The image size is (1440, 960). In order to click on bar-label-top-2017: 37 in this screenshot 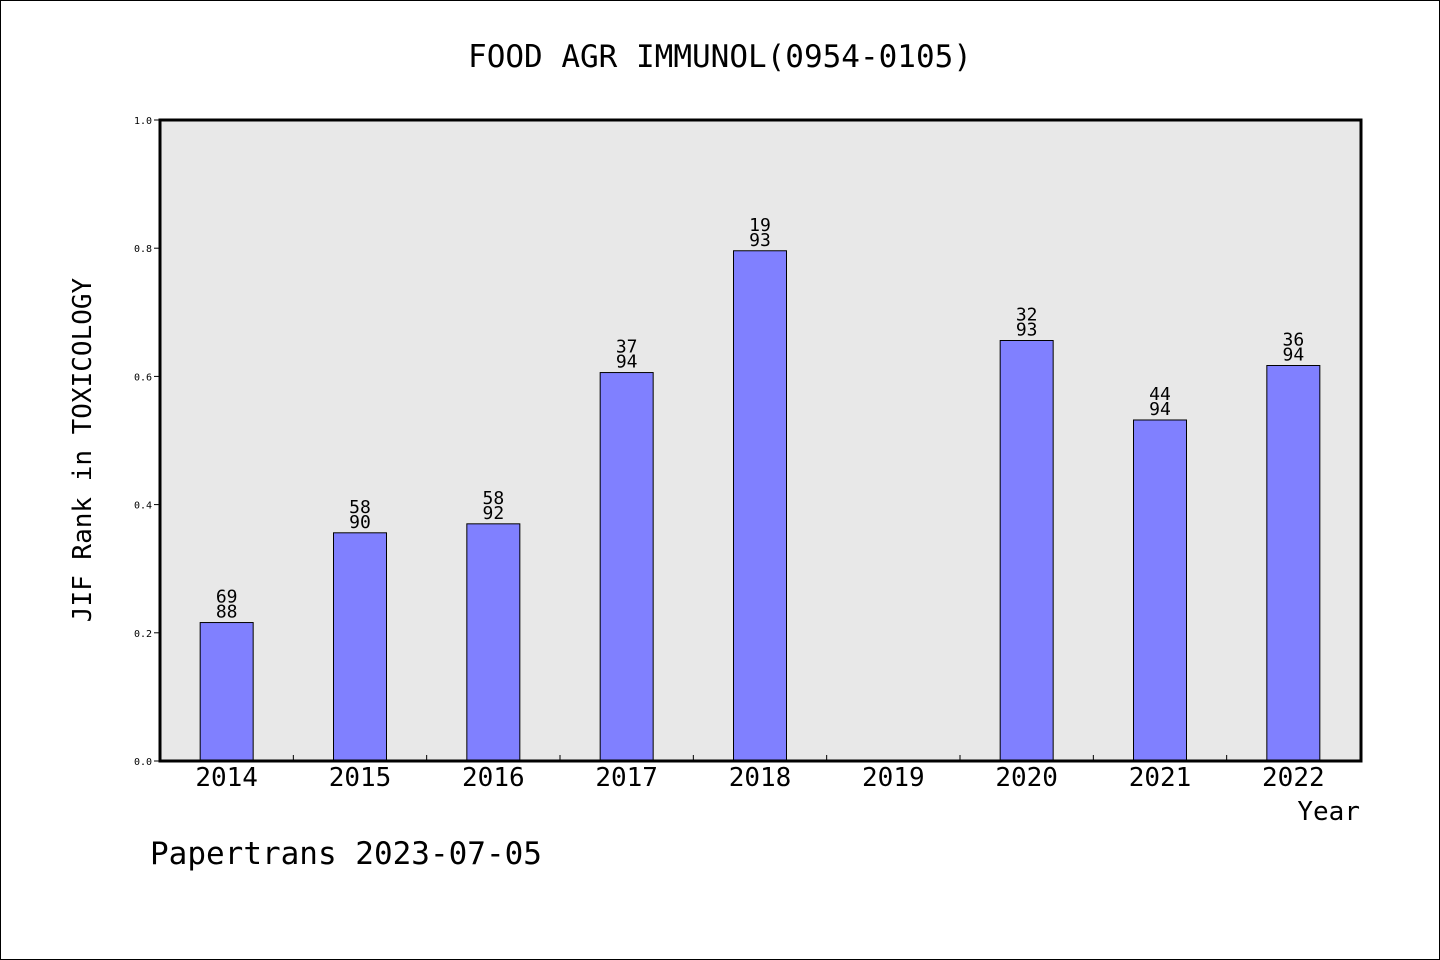, I will do `click(627, 347)`.